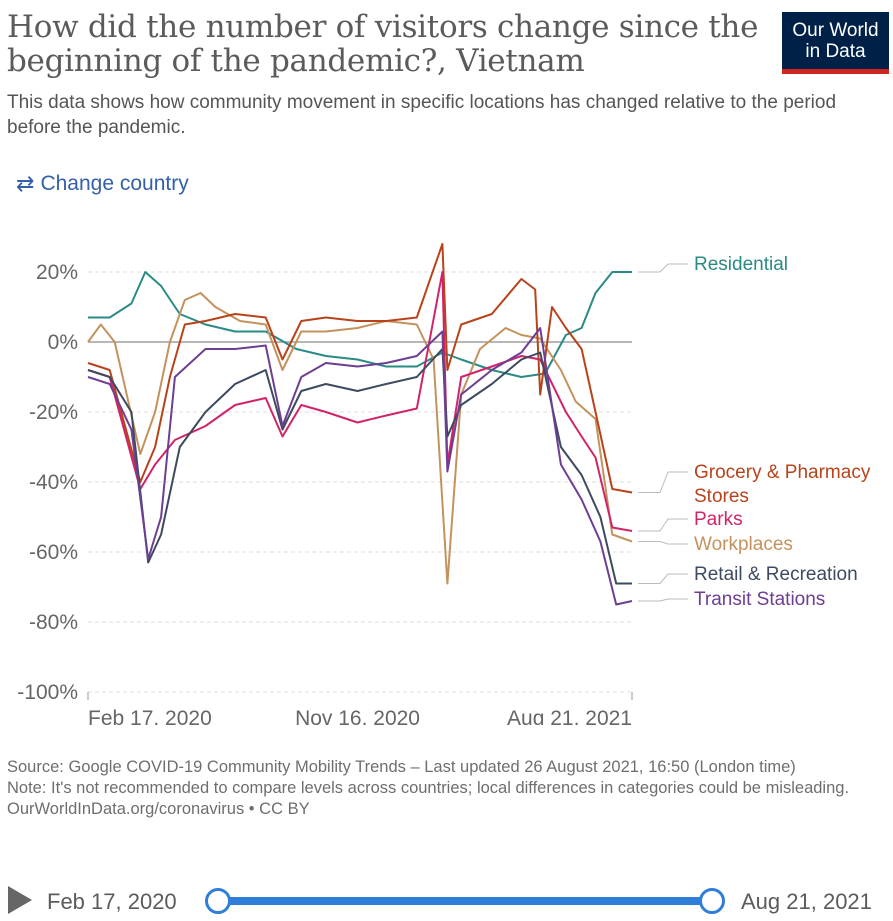 This screenshot has height=921, width=893. I want to click on timeline-end-label: Aug 21, 2021, so click(806, 901).